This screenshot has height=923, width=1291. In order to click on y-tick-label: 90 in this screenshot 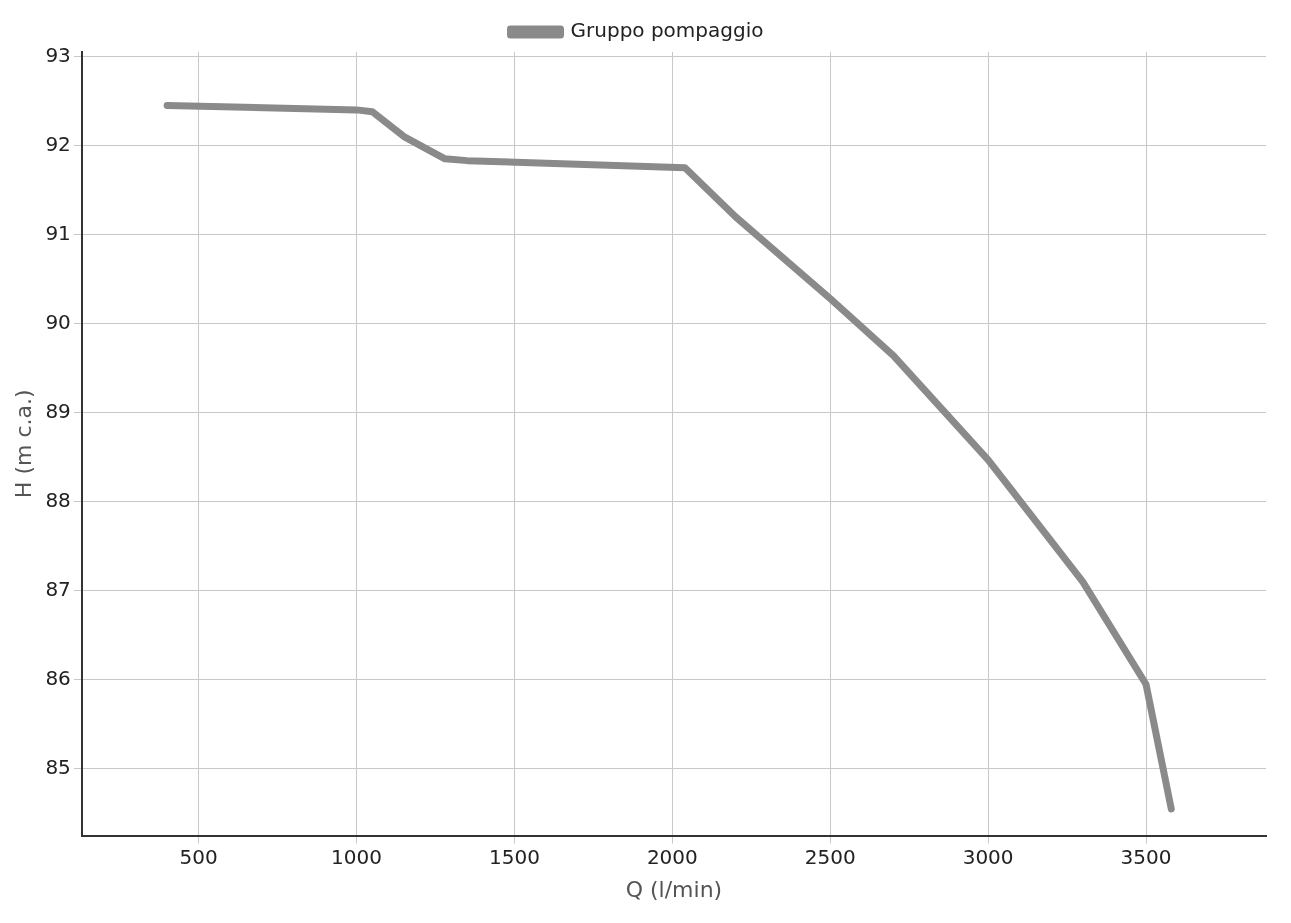, I will do `click(58, 321)`.